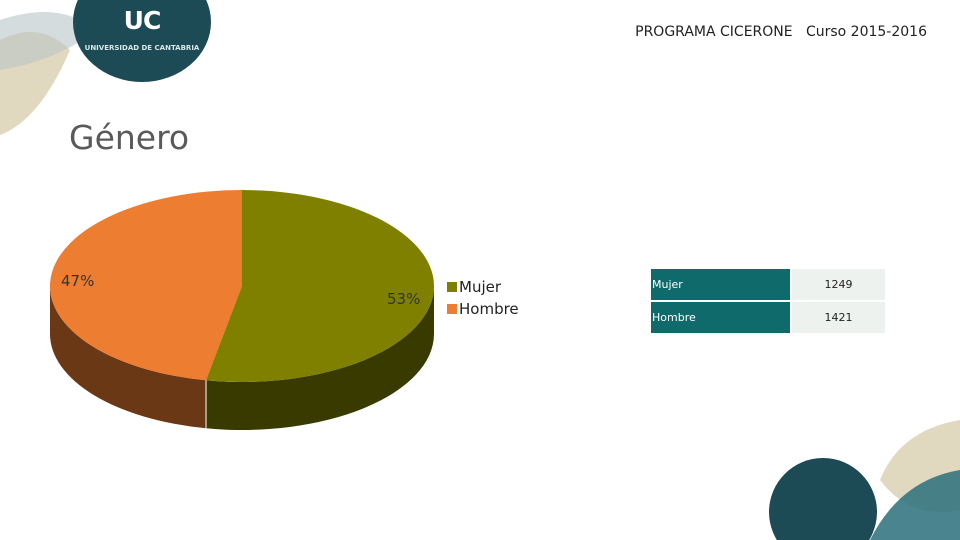  Describe the element at coordinates (452, 309) in the screenshot. I see `legend-swatch-hombre` at that location.